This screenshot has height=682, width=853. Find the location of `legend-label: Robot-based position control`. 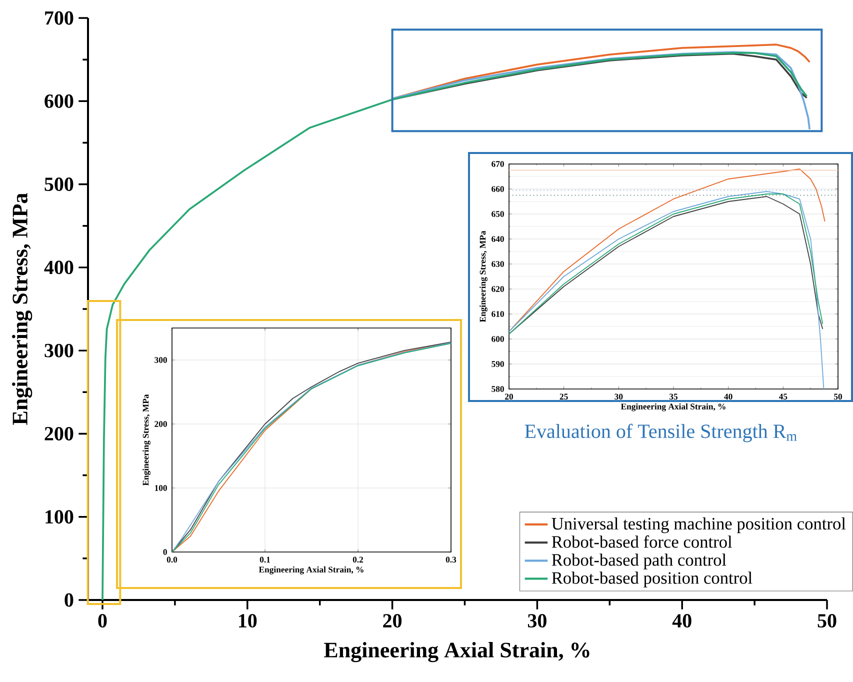

legend-label: Robot-based position control is located at coordinates (652, 580).